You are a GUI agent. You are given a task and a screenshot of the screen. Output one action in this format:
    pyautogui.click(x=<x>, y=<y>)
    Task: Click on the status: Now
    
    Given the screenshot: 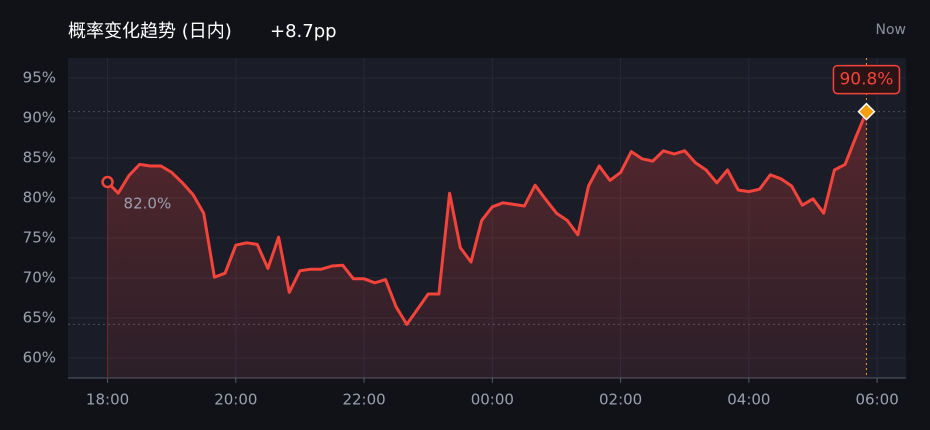 What is the action you would take?
    pyautogui.click(x=891, y=30)
    